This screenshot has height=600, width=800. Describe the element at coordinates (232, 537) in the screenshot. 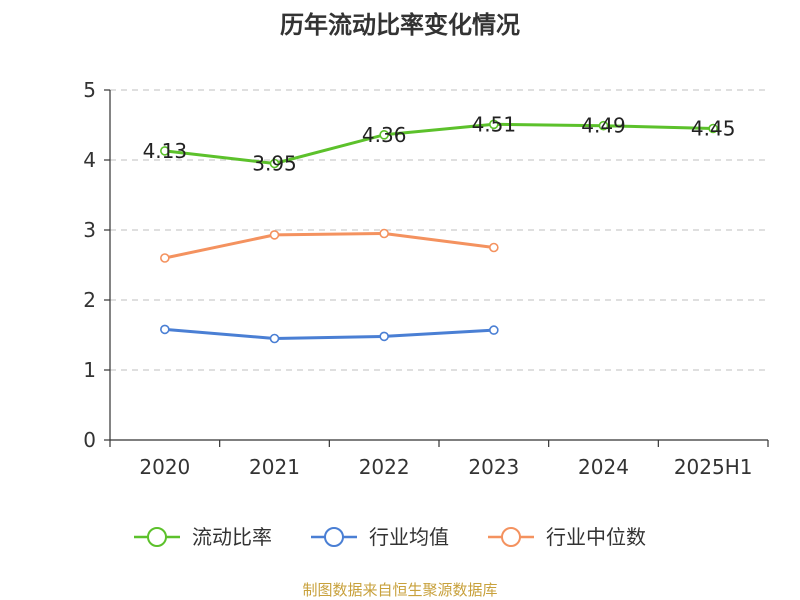

I see `legend-label: 流动比率` at that location.